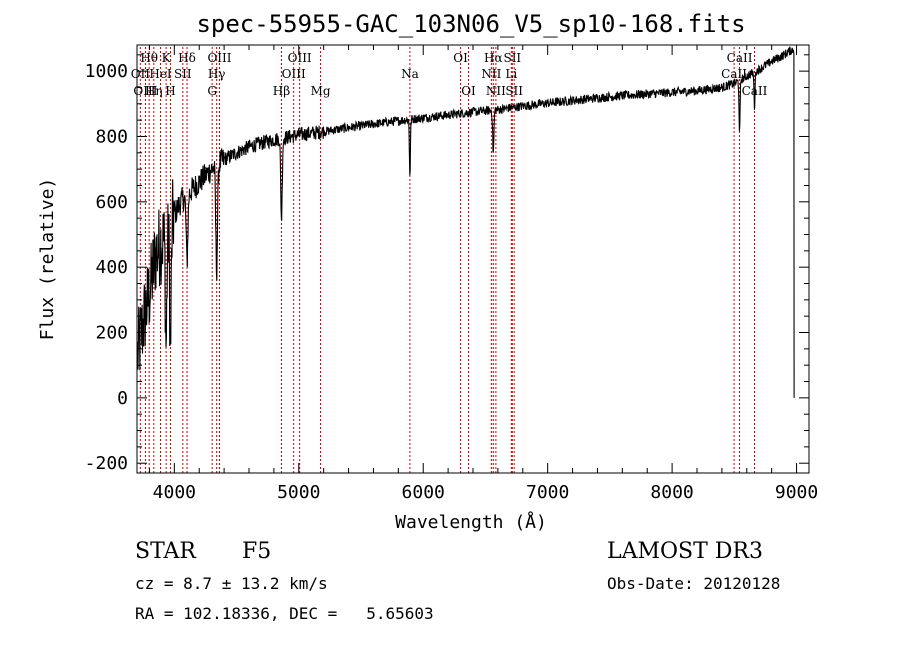 Image resolution: width=900 pixels, height=649 pixels. What do you see at coordinates (423, 492) in the screenshot?
I see `x-tick-label: 6000` at bounding box center [423, 492].